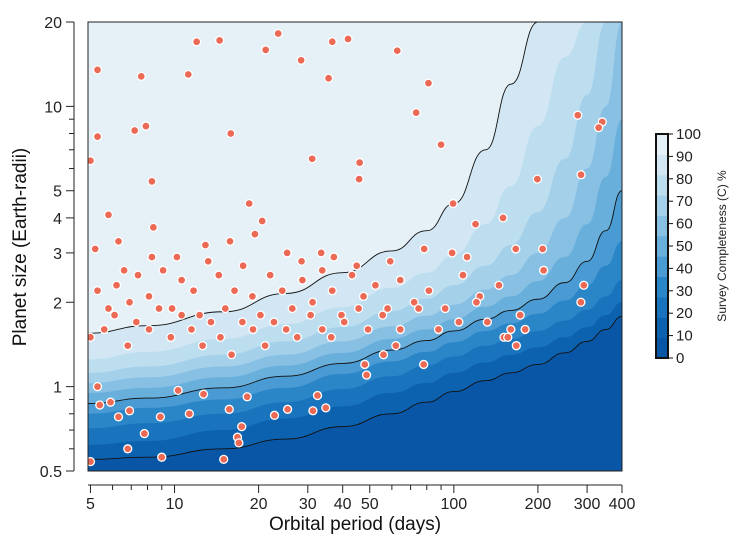  Describe the element at coordinates (688, 134) in the screenshot. I see `colorbar-tick-label: 100` at that location.